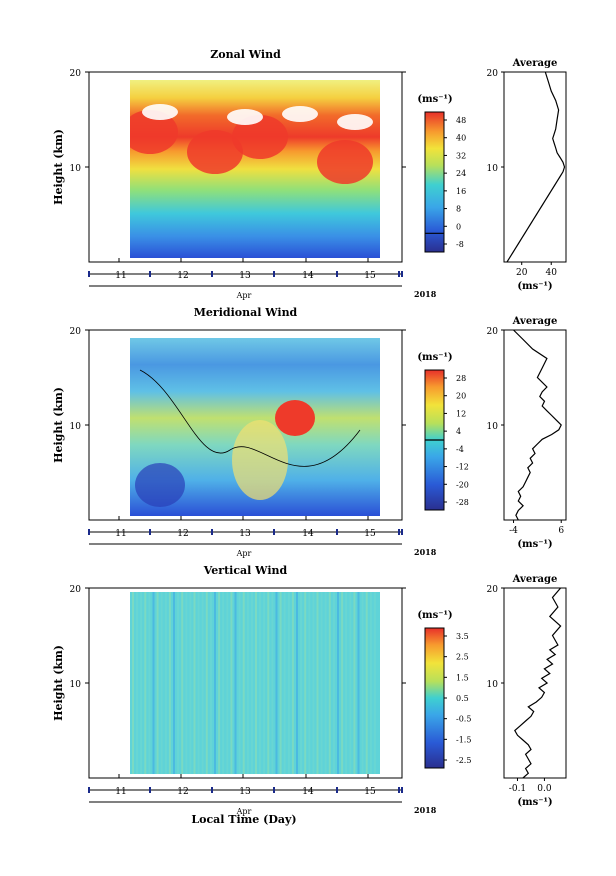 This screenshot has width=616, height=876. What do you see at coordinates (434, 182) in the screenshot?
I see `colorbar` at bounding box center [434, 182].